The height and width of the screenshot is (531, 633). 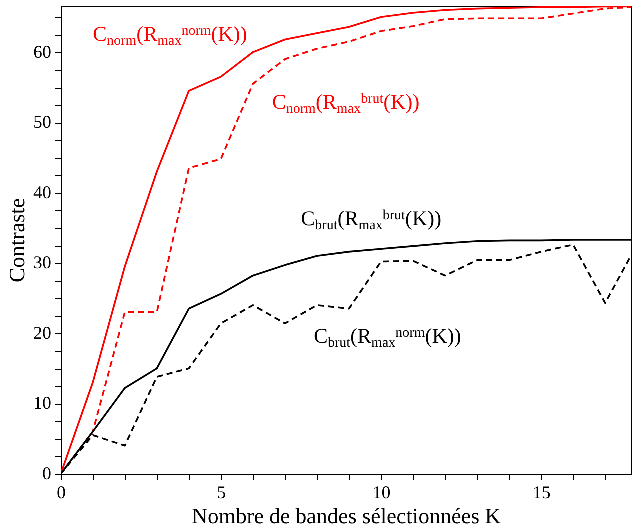 I want to click on series-label: C$_{brut}$(R$_{max}$$^{brut}$(K)), so click(x=371, y=220).